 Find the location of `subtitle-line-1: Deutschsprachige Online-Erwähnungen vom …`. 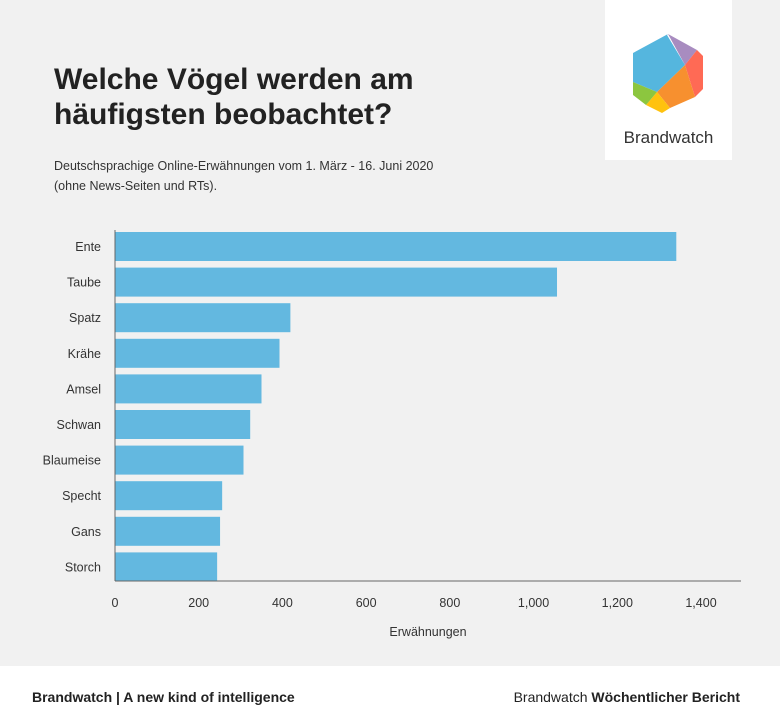

subtitle-line-1: Deutschsprachige Online-Erwähnungen vom … is located at coordinates (244, 166).